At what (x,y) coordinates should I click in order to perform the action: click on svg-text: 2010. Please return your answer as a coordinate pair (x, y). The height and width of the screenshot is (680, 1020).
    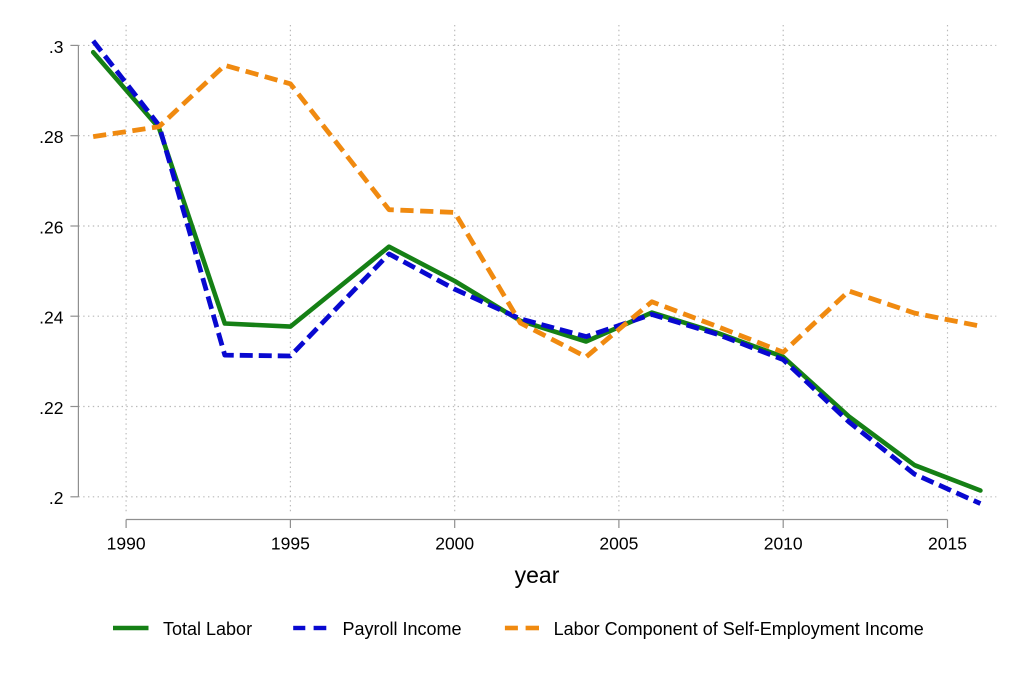
    Looking at the image, I should click on (783, 544).